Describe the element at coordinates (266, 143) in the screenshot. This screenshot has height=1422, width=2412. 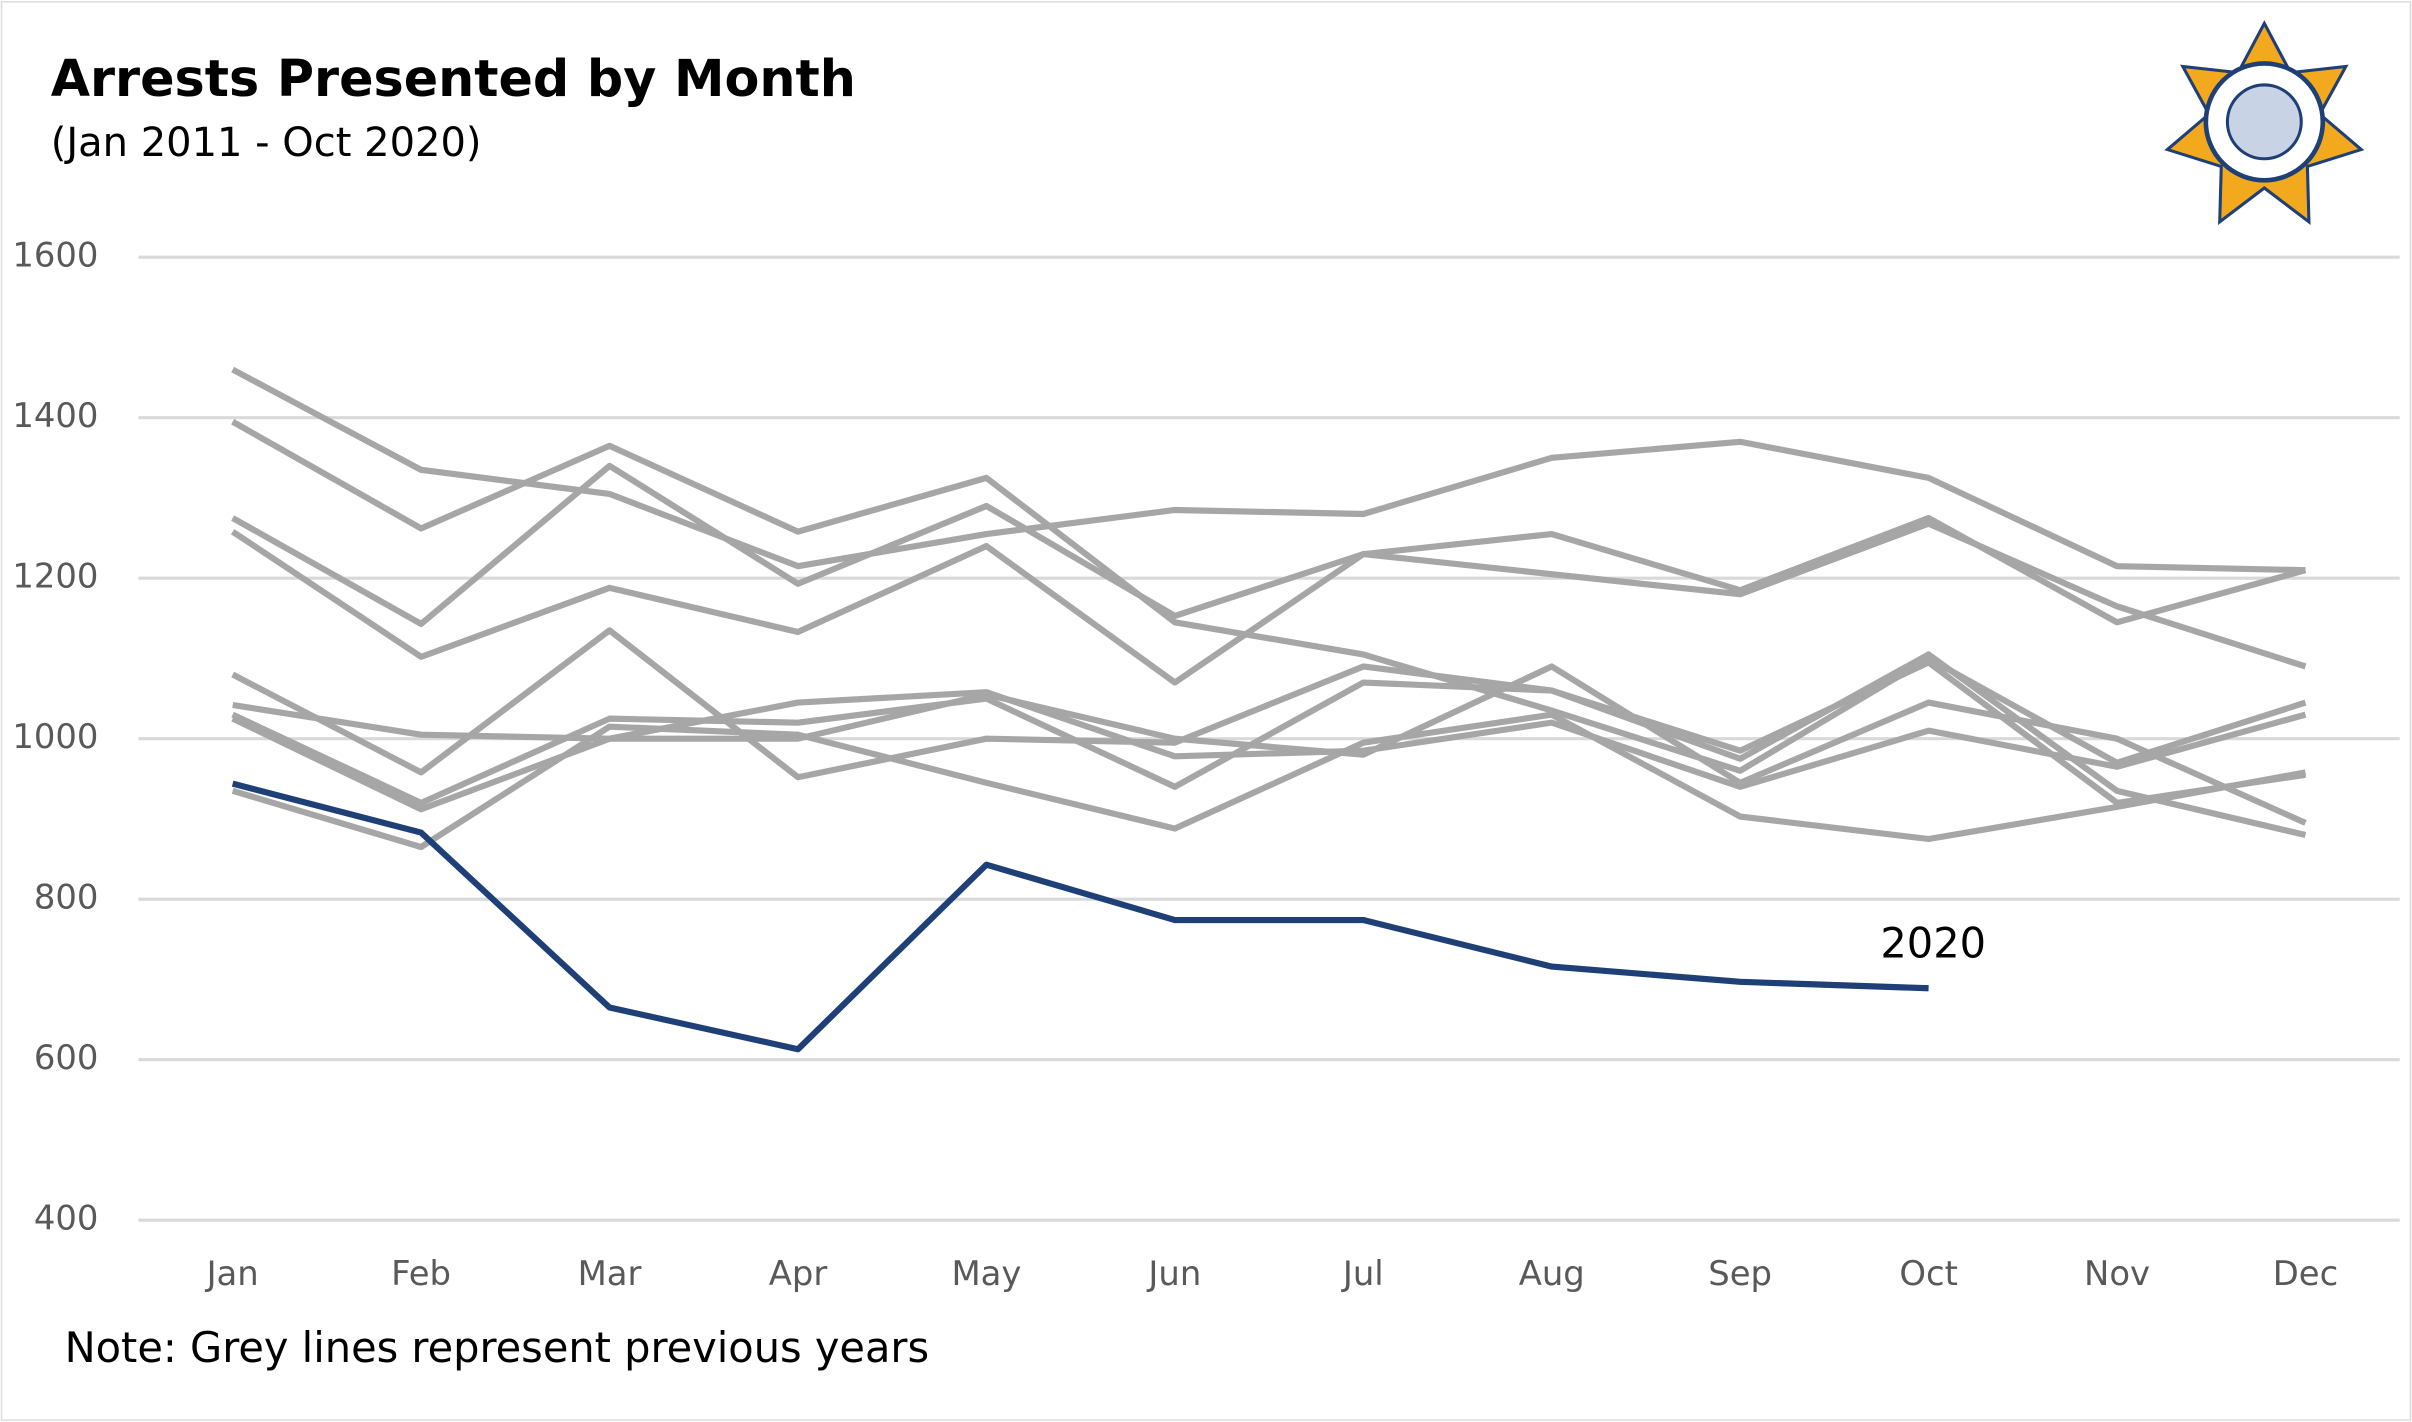
I see `chart-subtitle: (Jan 2011 - Oct 2020)` at that location.